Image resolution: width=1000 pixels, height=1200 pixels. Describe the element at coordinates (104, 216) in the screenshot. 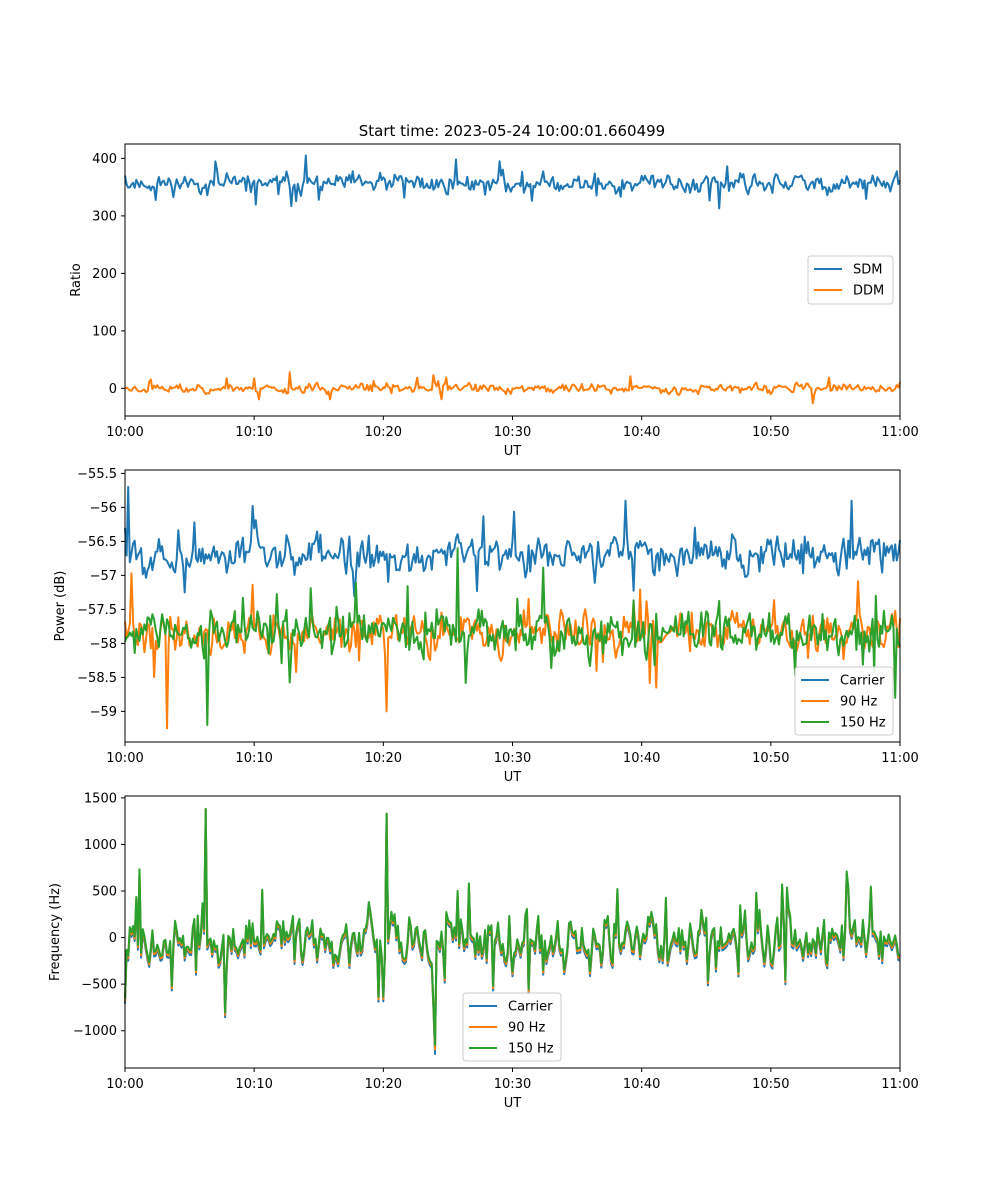

I see `y-tick-label: 300` at that location.